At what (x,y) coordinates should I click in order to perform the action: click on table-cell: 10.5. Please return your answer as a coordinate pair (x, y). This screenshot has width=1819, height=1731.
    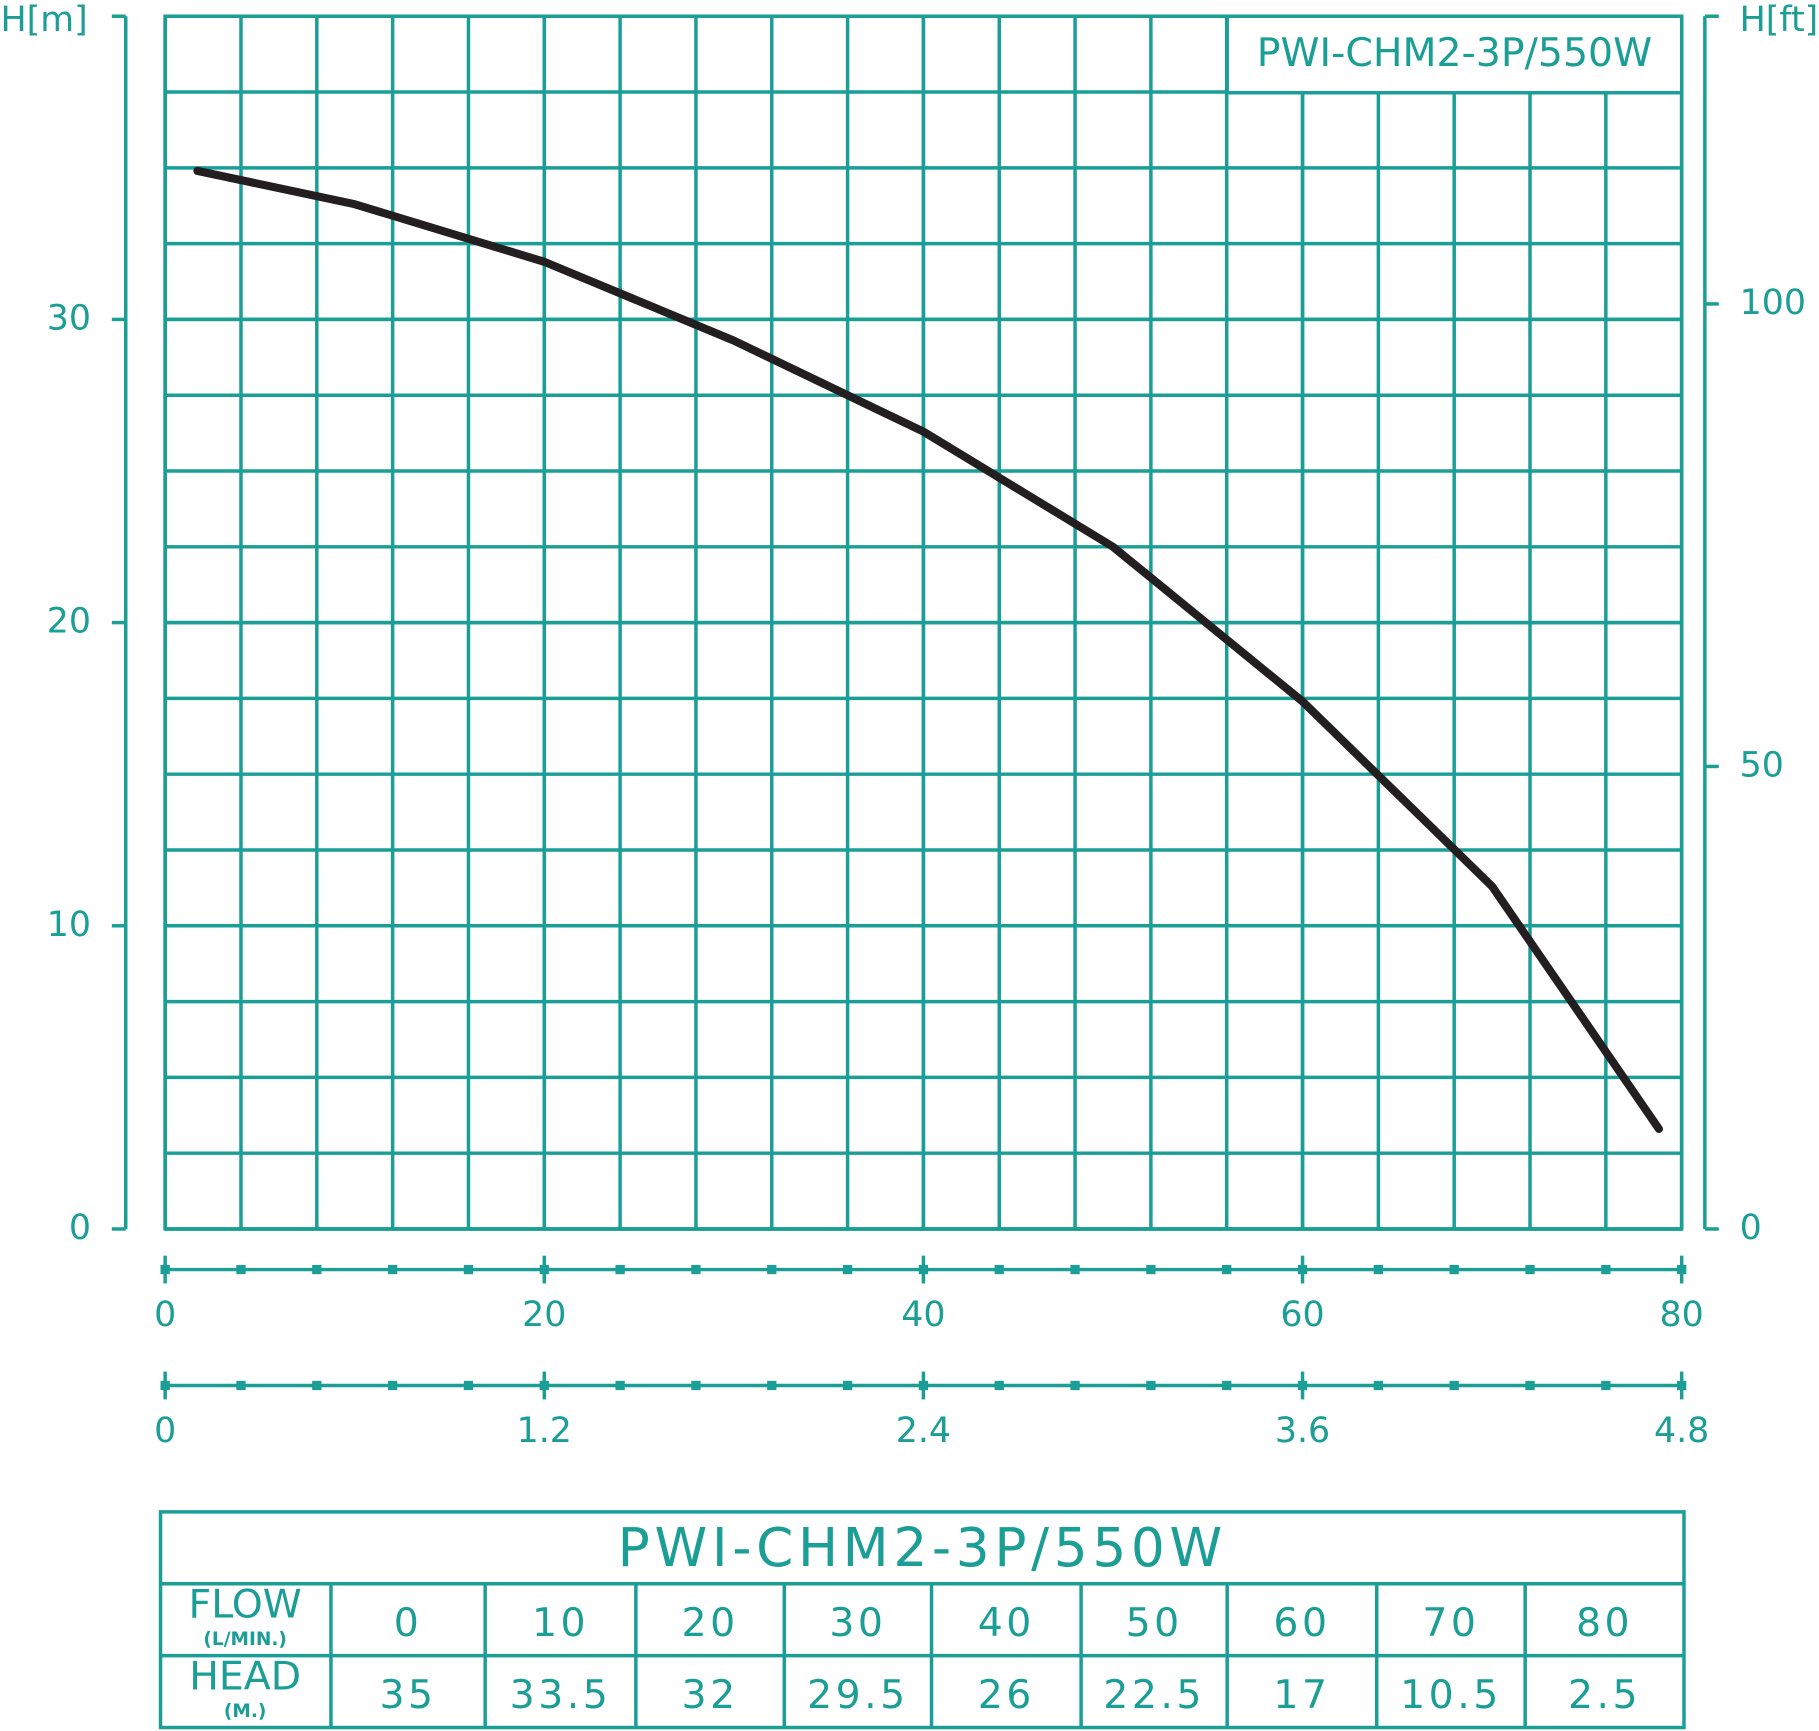
    Looking at the image, I should click on (1451, 1695).